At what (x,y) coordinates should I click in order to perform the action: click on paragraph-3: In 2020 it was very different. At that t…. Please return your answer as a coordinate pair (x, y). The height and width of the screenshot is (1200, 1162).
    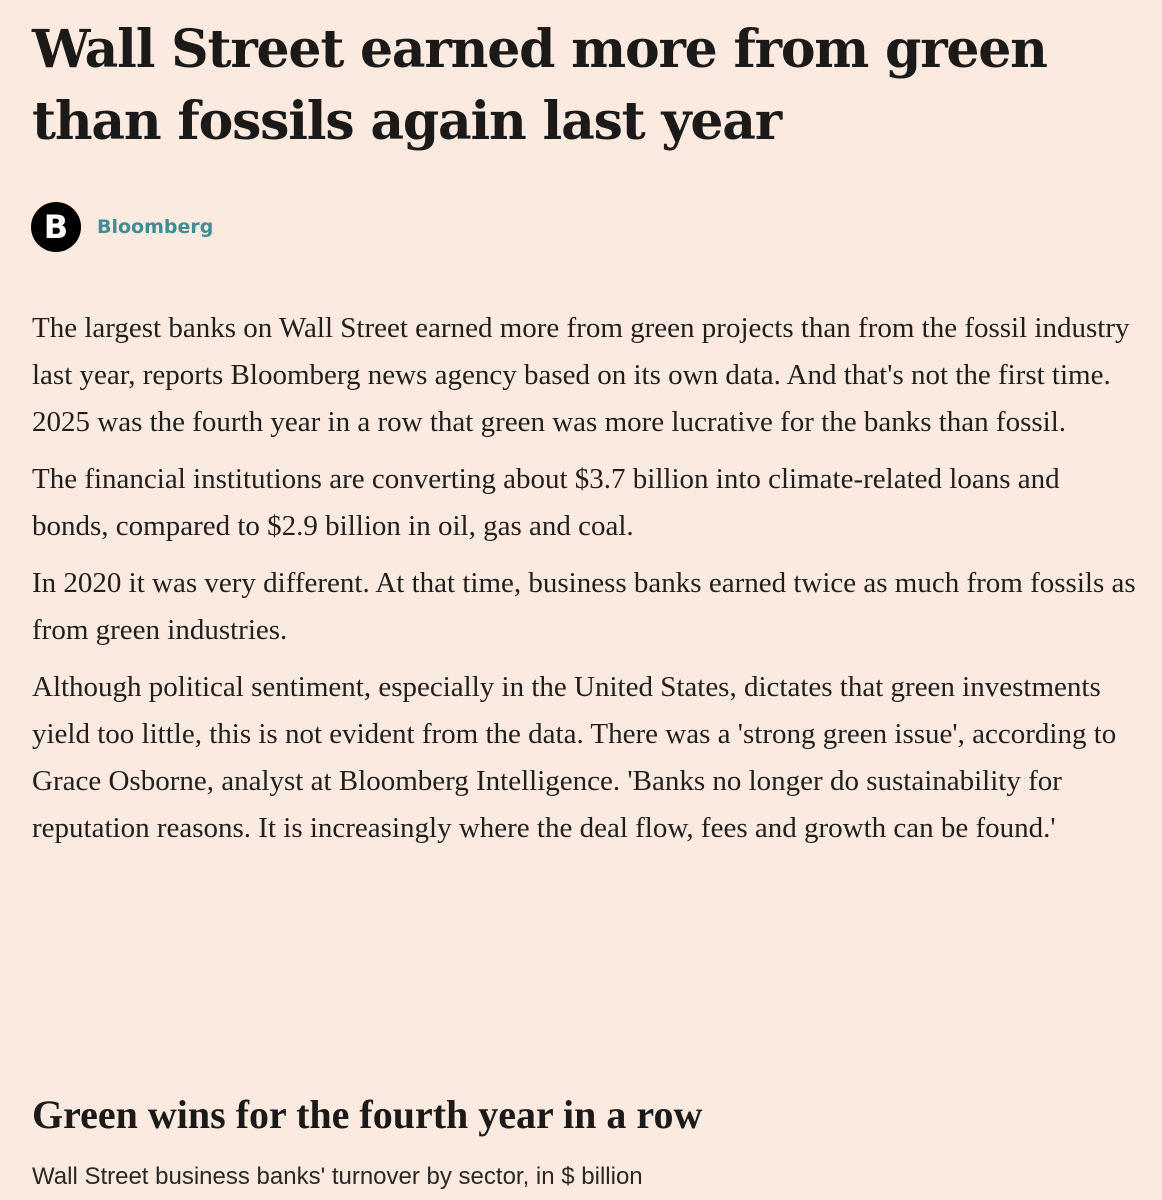
    Looking at the image, I should click on (584, 606).